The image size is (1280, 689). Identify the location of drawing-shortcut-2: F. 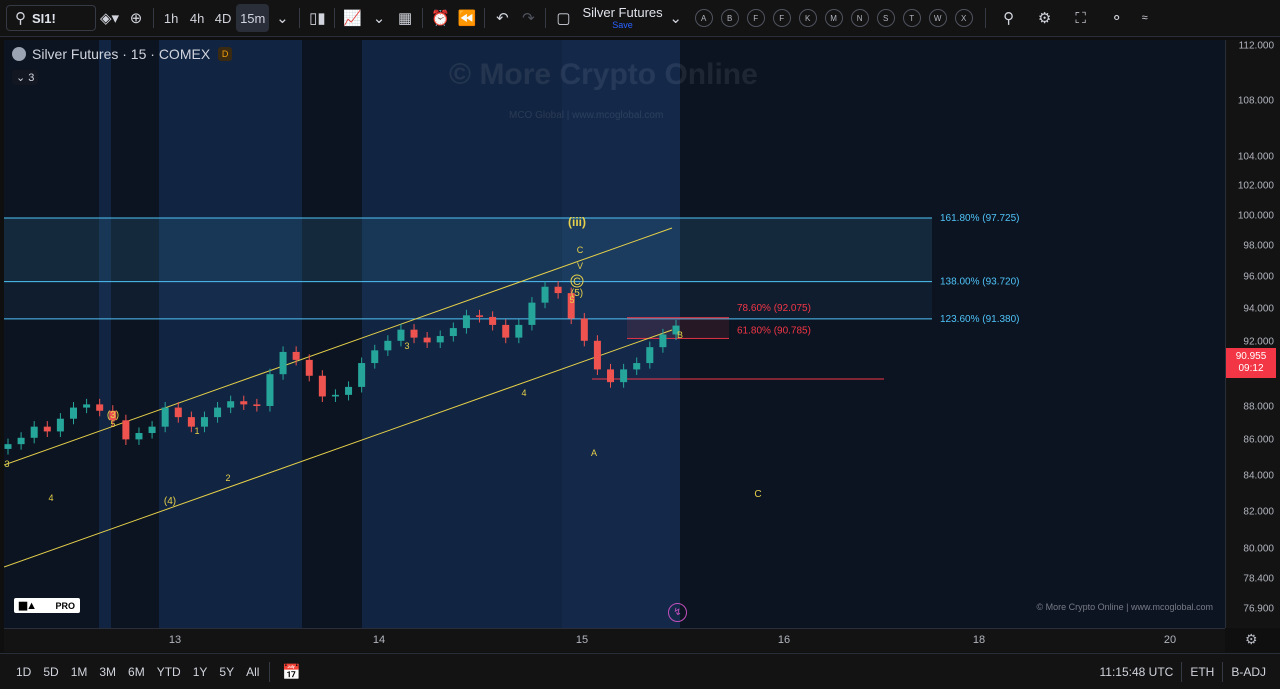
(755, 18).